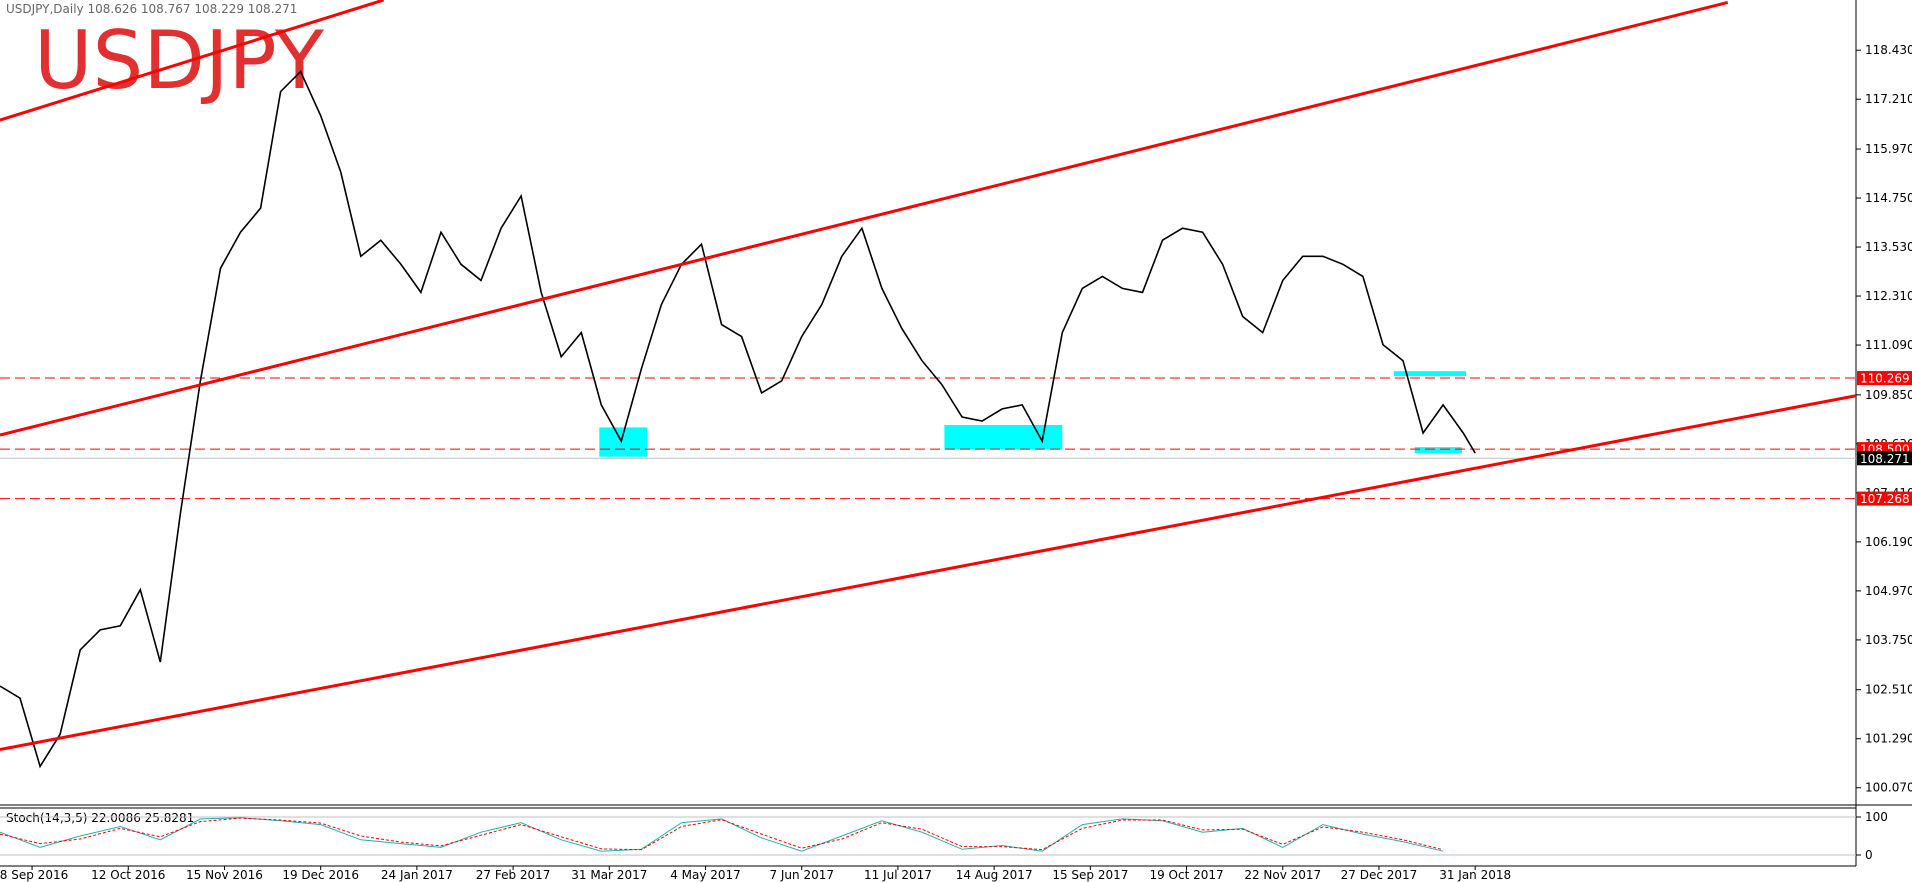  Describe the element at coordinates (1186, 875) in the screenshot. I see `x-tick-label: 19 Oct 2017` at that location.